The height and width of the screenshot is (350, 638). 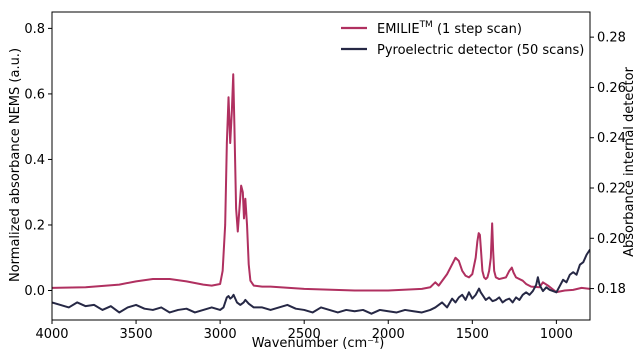 What do you see at coordinates (34, 225) in the screenshot?
I see `left-y-tick-label: 0.2` at bounding box center [34, 225].